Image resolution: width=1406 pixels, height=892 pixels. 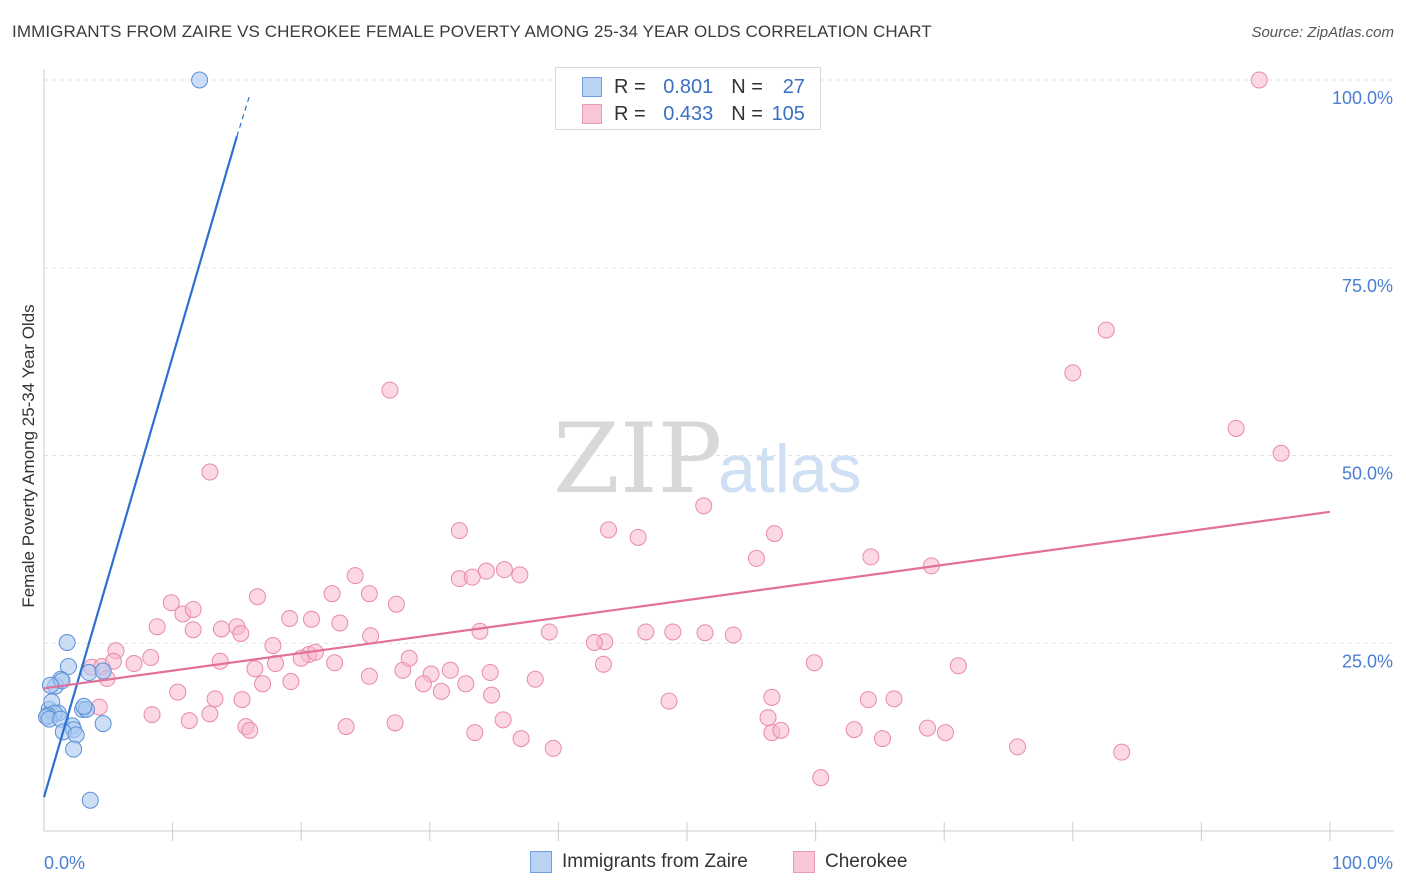 What do you see at coordinates (1362, 98) in the screenshot?
I see `y-tick-label: 100.0%` at bounding box center [1362, 98].